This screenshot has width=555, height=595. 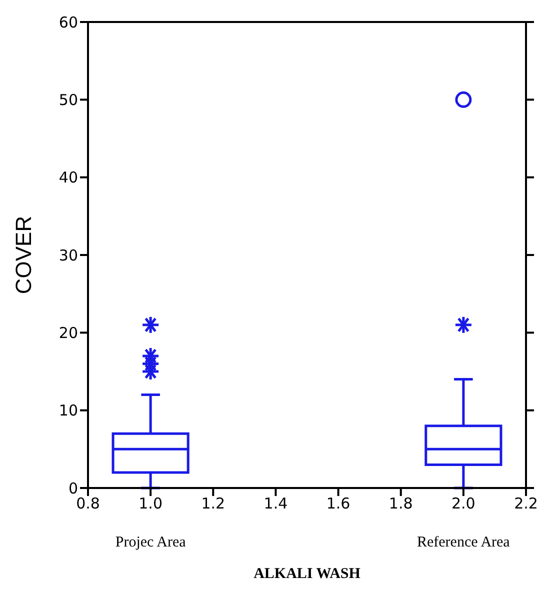 What do you see at coordinates (276, 503) in the screenshot?
I see `x-tick-label: 1.4` at bounding box center [276, 503].